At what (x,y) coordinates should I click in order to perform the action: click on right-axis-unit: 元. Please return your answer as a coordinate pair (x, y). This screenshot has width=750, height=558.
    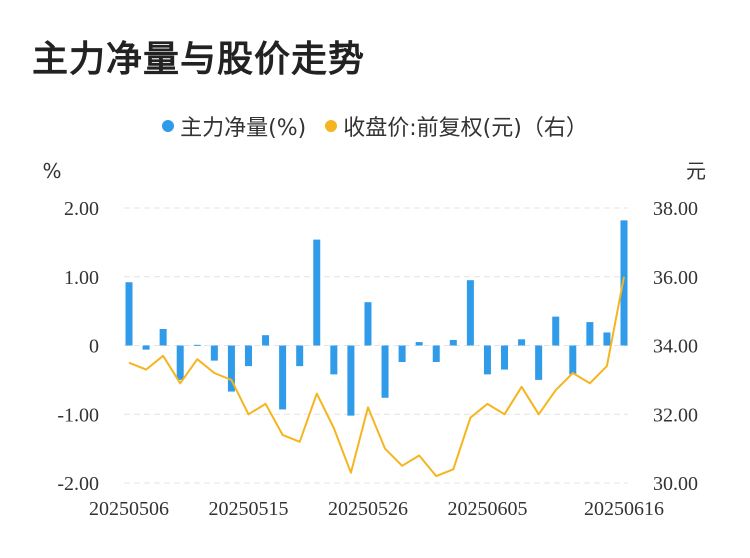
    Looking at the image, I should click on (696, 171).